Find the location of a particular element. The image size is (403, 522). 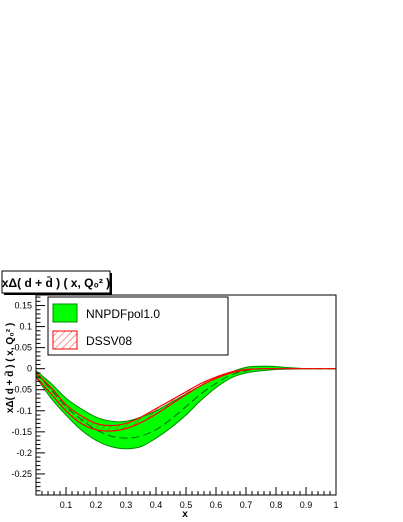

x-tick-label: 0.4 is located at coordinates (156, 505).